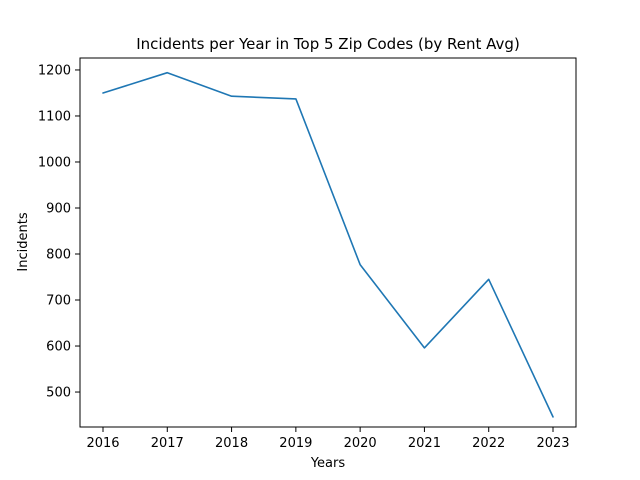 This screenshot has height=480, width=640. What do you see at coordinates (59, 232) in the screenshot?
I see `y-axis: 500 600 700 800 900 1000 1100 1200` at bounding box center [59, 232].